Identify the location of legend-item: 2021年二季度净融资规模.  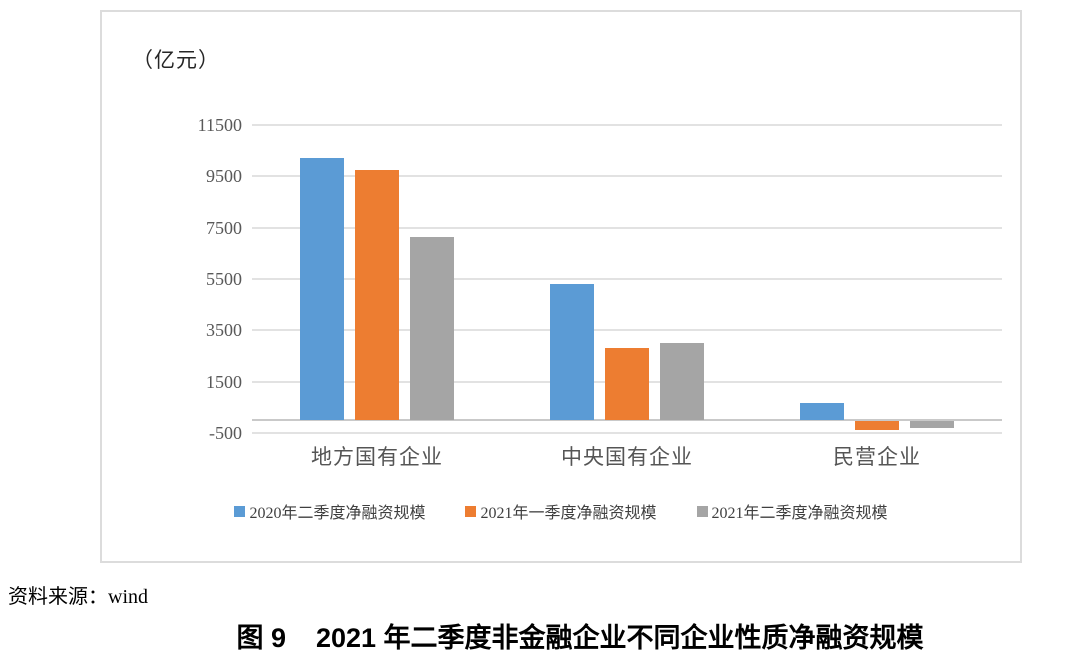
(792, 511).